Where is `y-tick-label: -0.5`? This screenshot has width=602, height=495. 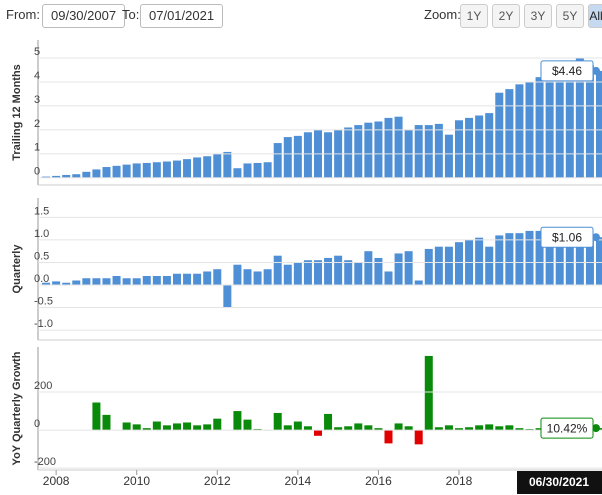
y-tick-label: -0.5 is located at coordinates (43, 301).